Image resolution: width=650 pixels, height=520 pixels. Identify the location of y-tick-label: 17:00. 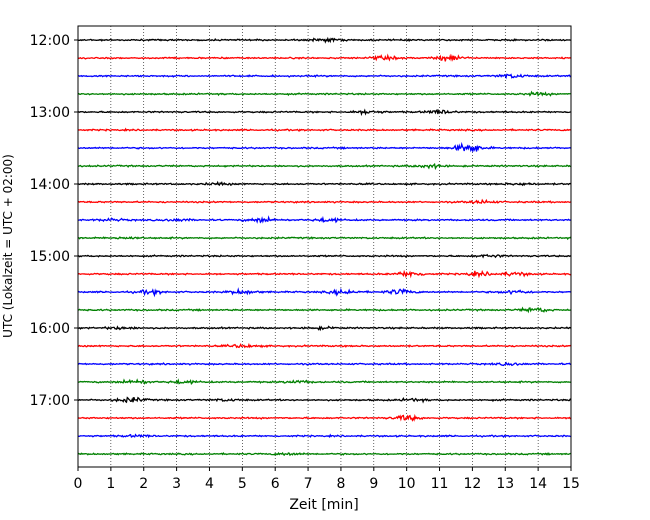
(50, 401).